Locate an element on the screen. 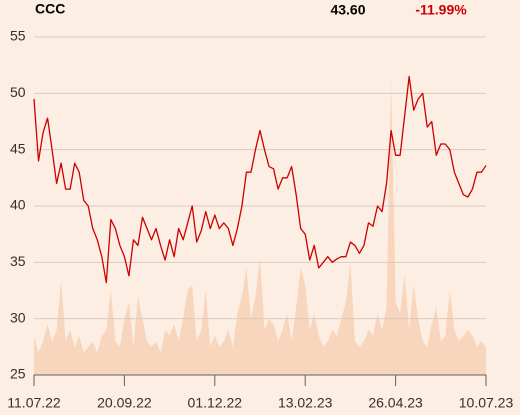 Image resolution: width=520 pixels, height=415 pixels. x-tick-label: 13.02.23 is located at coordinates (305, 403).